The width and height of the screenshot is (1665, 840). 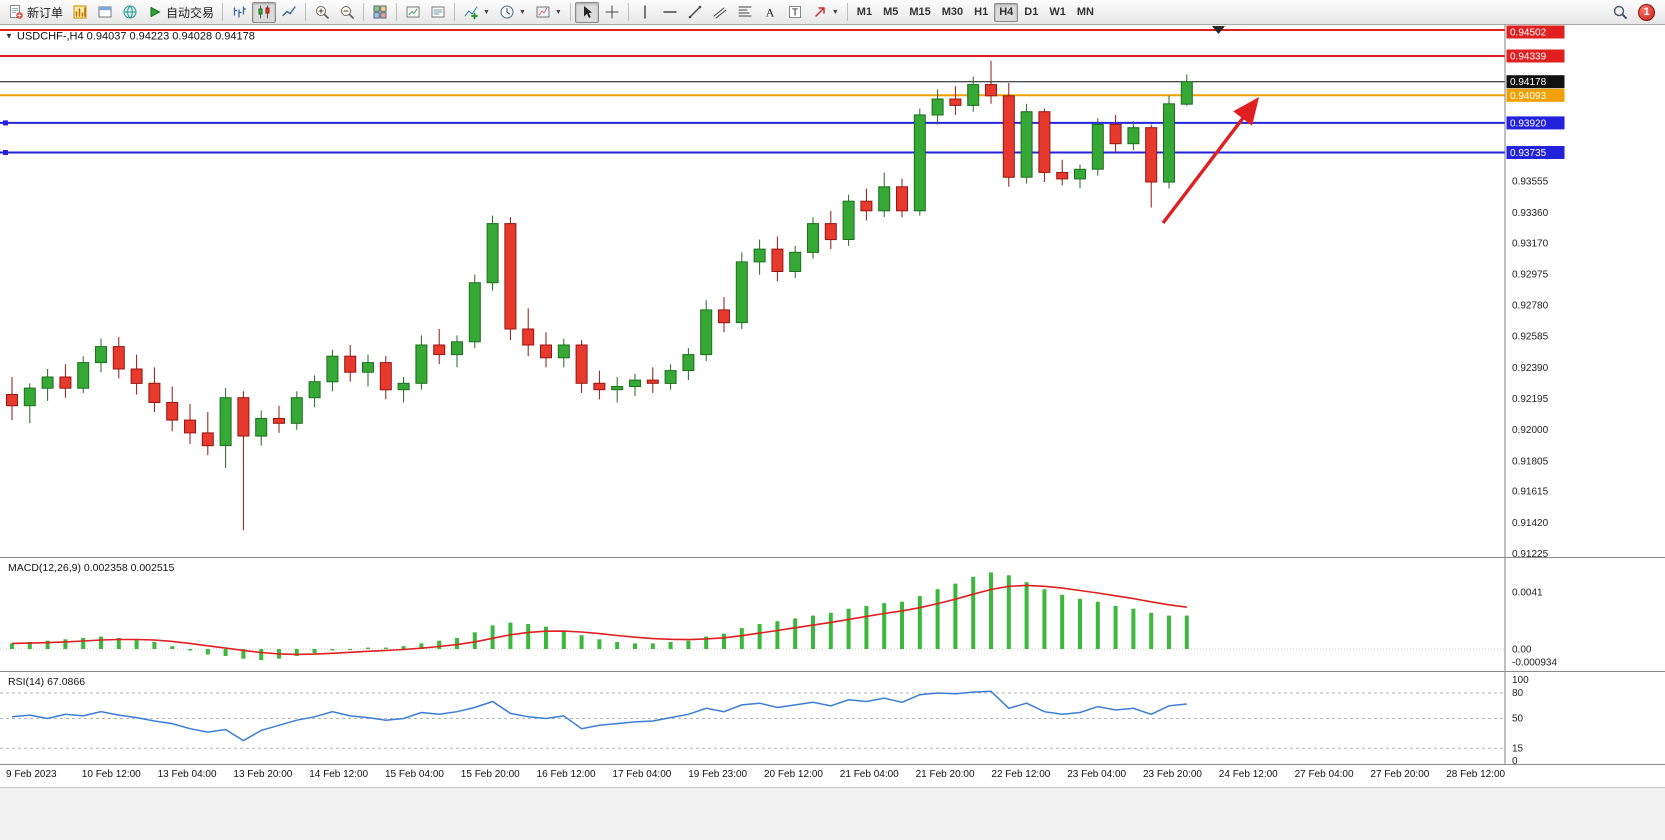 I want to click on price-axis-label: 0.92195, so click(x=1530, y=399).